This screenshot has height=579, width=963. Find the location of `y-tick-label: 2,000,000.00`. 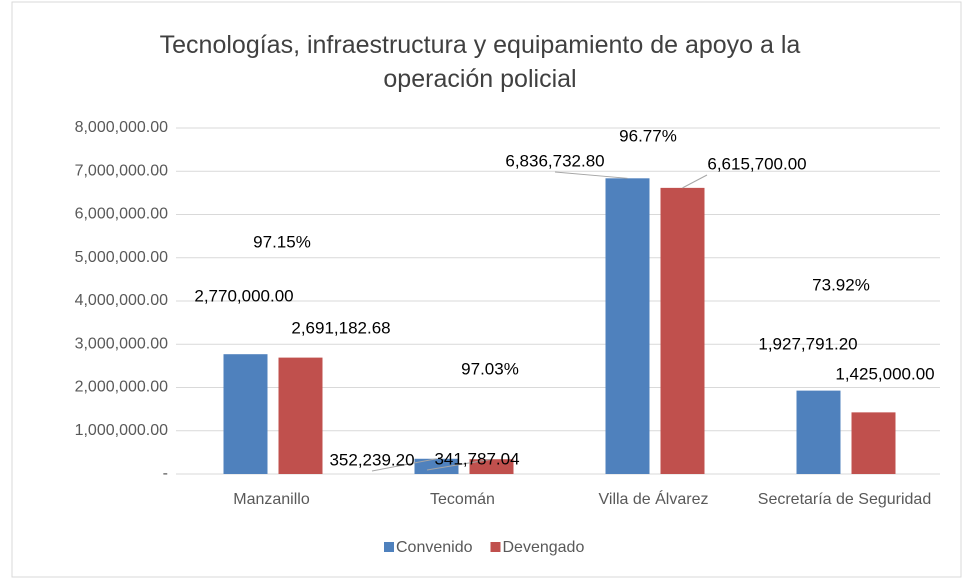

y-tick-label: 2,000,000.00 is located at coordinates (122, 387).